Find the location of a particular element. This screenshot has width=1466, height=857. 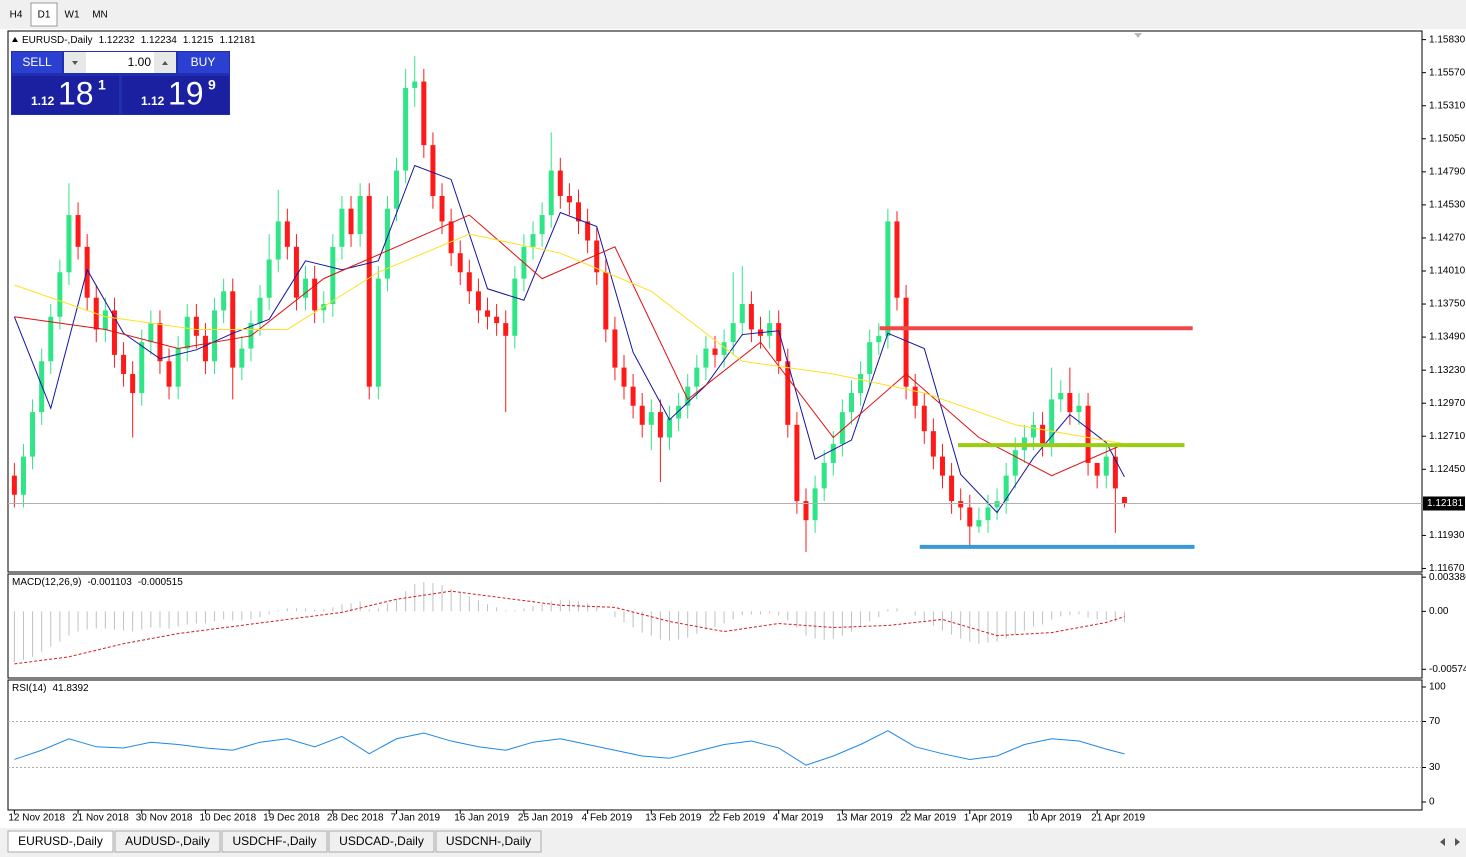

buy-button is located at coordinates (203, 62).